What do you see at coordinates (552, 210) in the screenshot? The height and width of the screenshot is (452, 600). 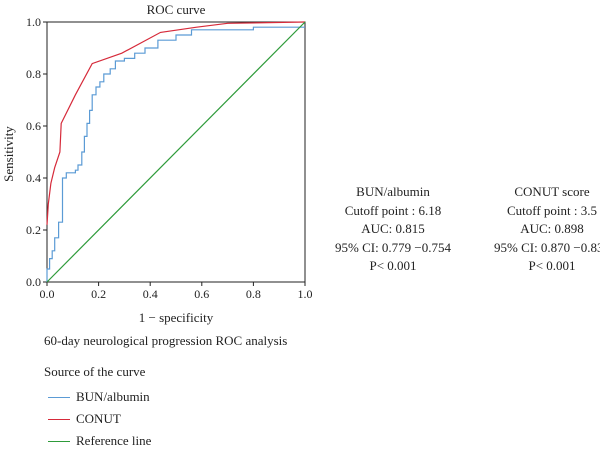 I see `stats-cutoff: Cutoff point : 3.5` at bounding box center [552, 210].